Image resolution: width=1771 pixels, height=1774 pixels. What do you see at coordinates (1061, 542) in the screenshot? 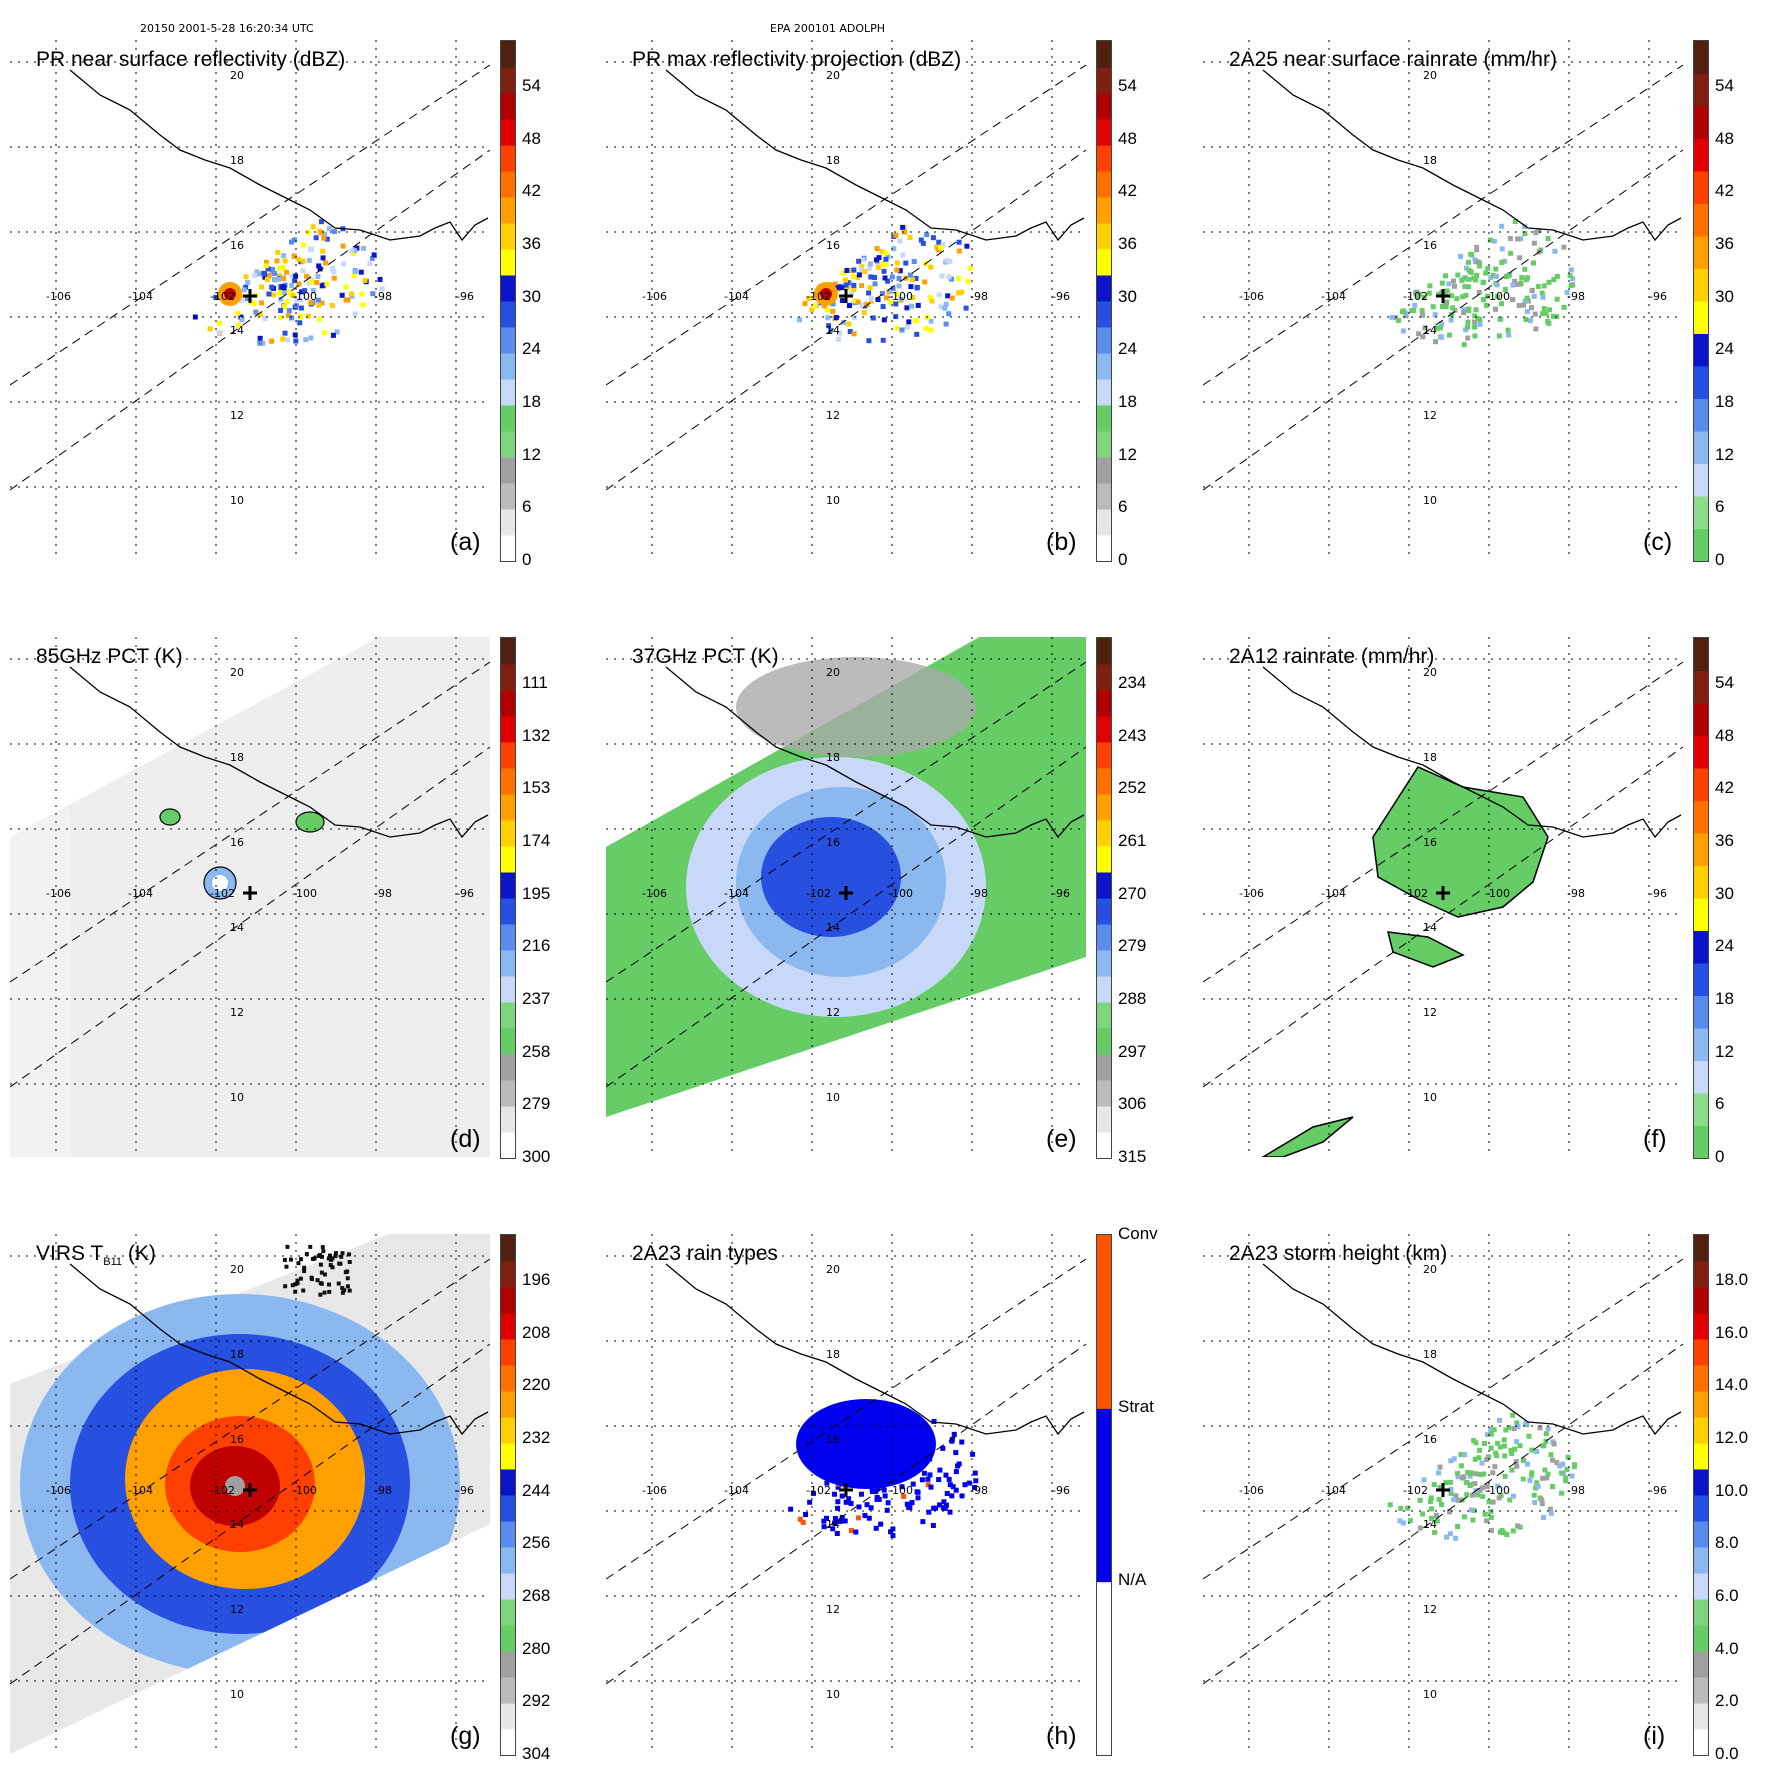
I see `panel-label-b: (b)` at bounding box center [1061, 542].